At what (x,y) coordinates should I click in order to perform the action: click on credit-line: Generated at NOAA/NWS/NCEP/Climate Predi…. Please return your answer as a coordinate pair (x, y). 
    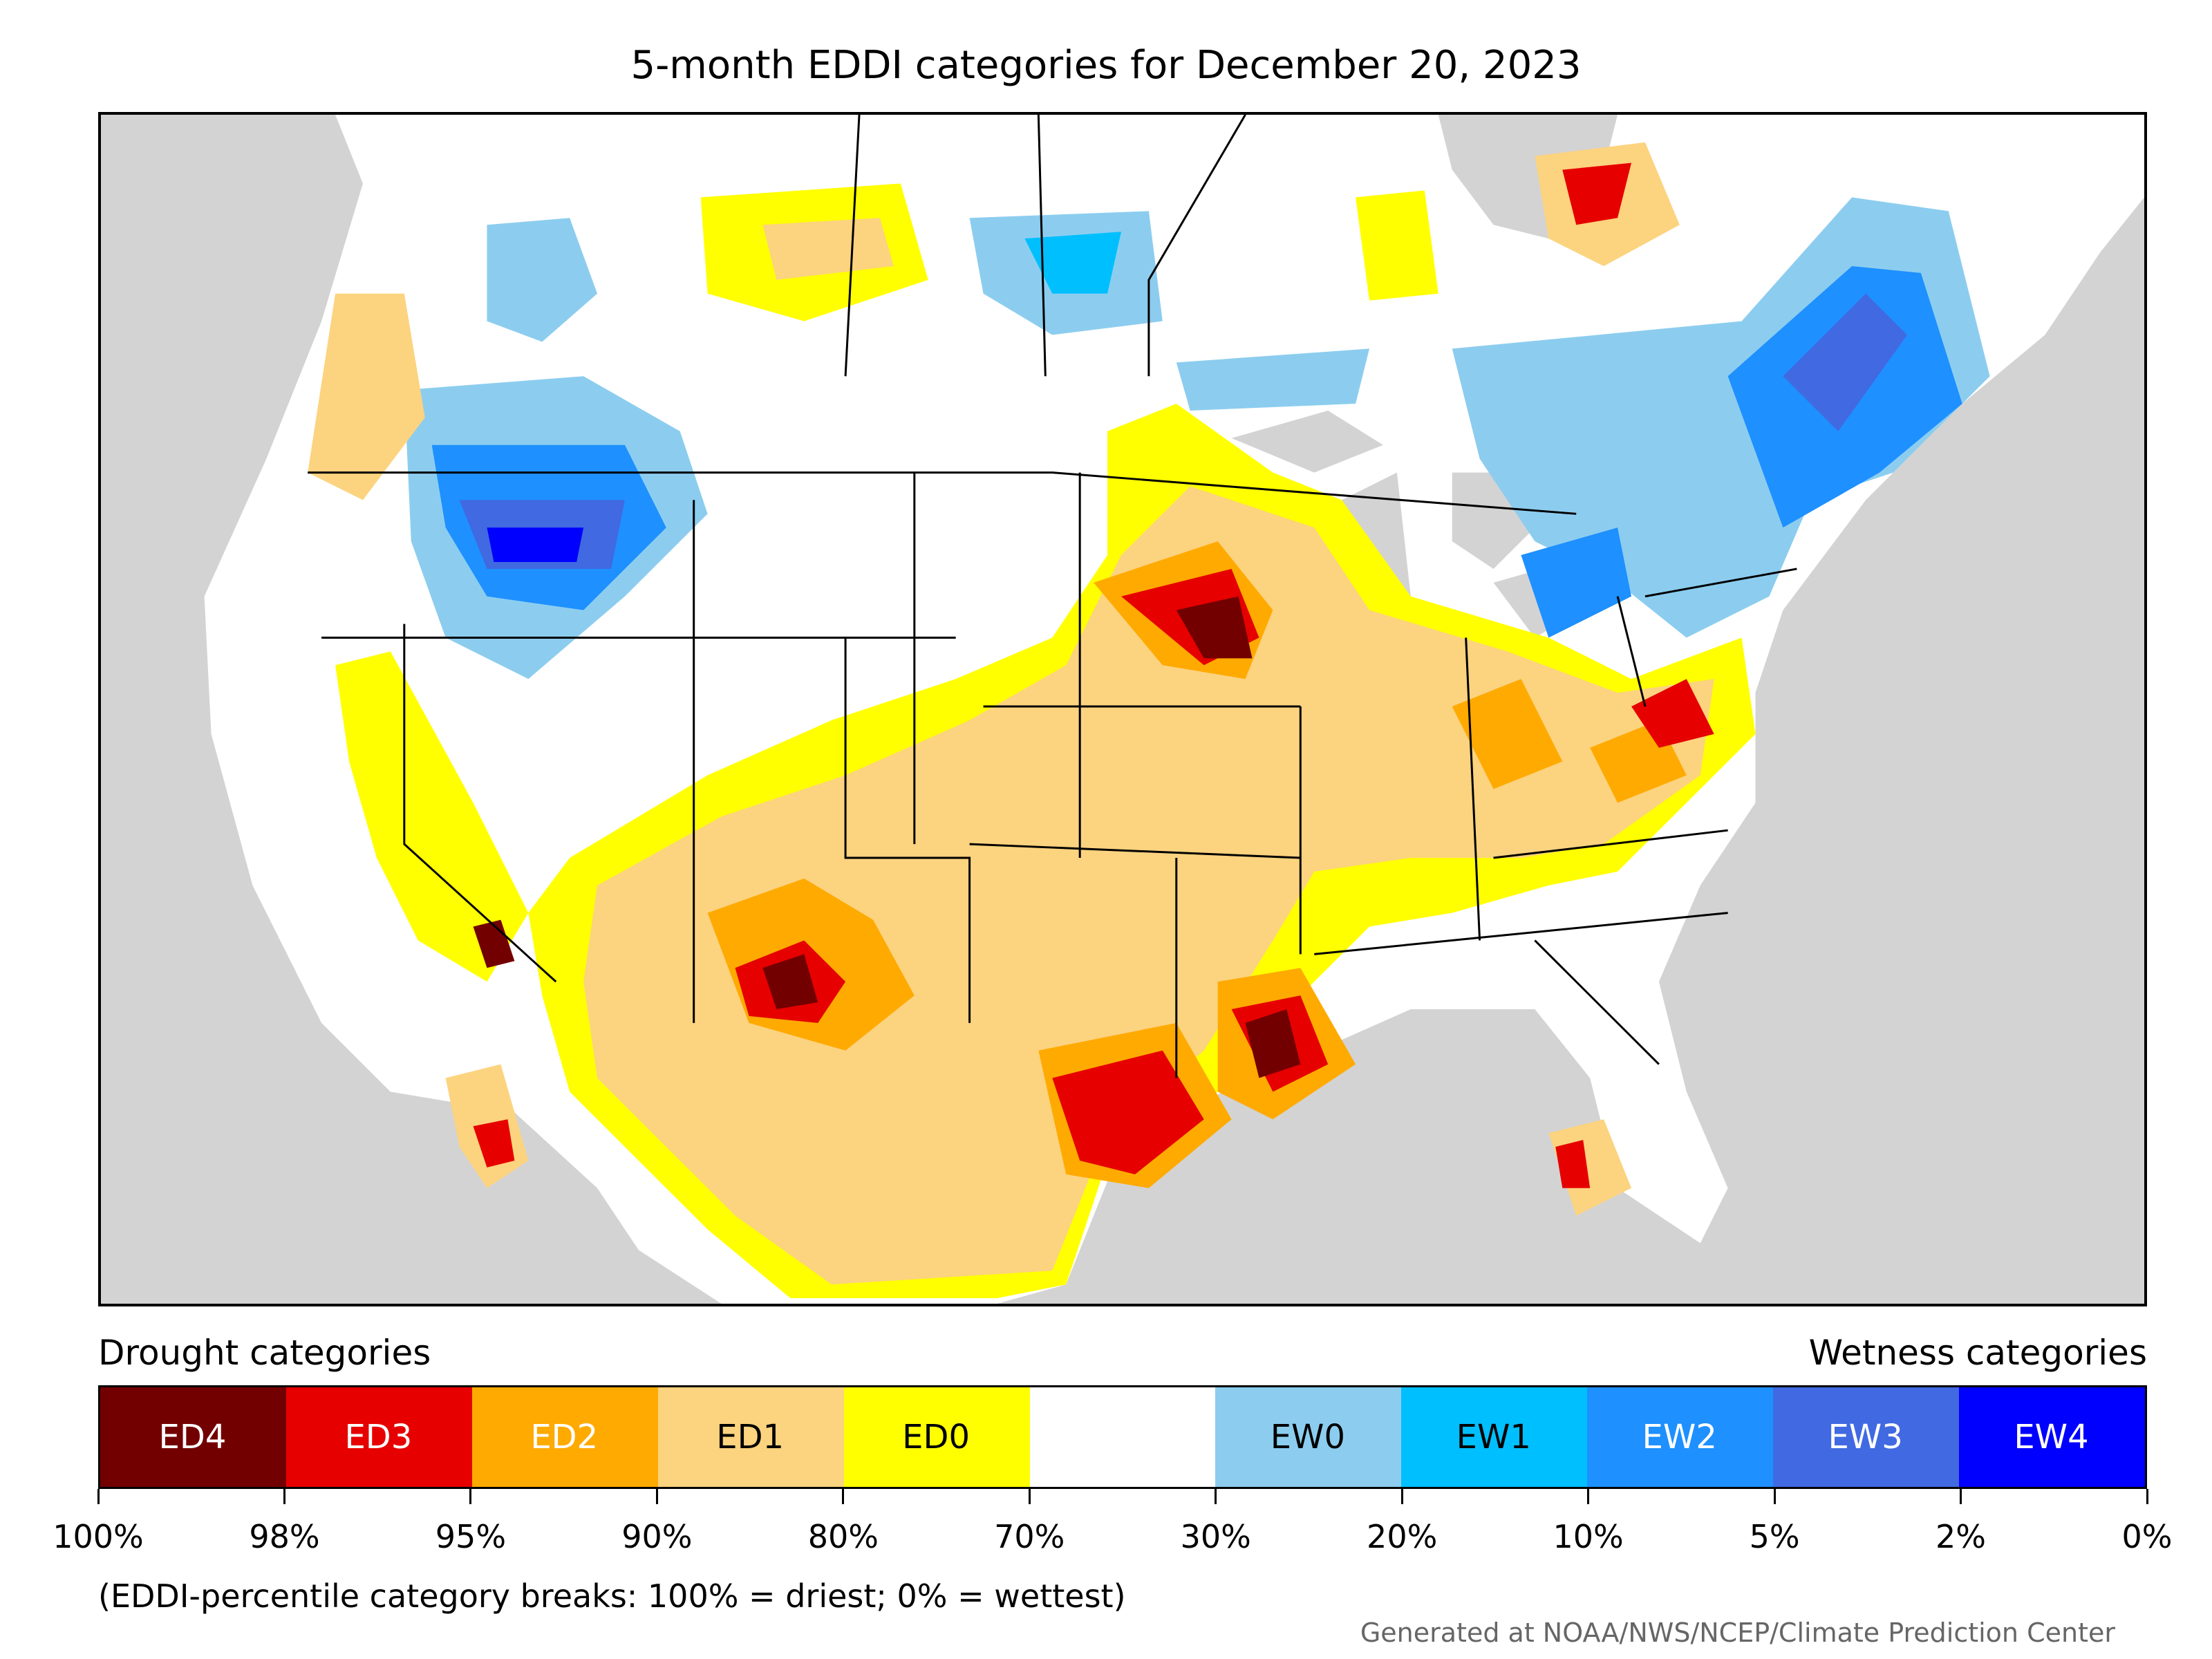
    Looking at the image, I should click on (1737, 1633).